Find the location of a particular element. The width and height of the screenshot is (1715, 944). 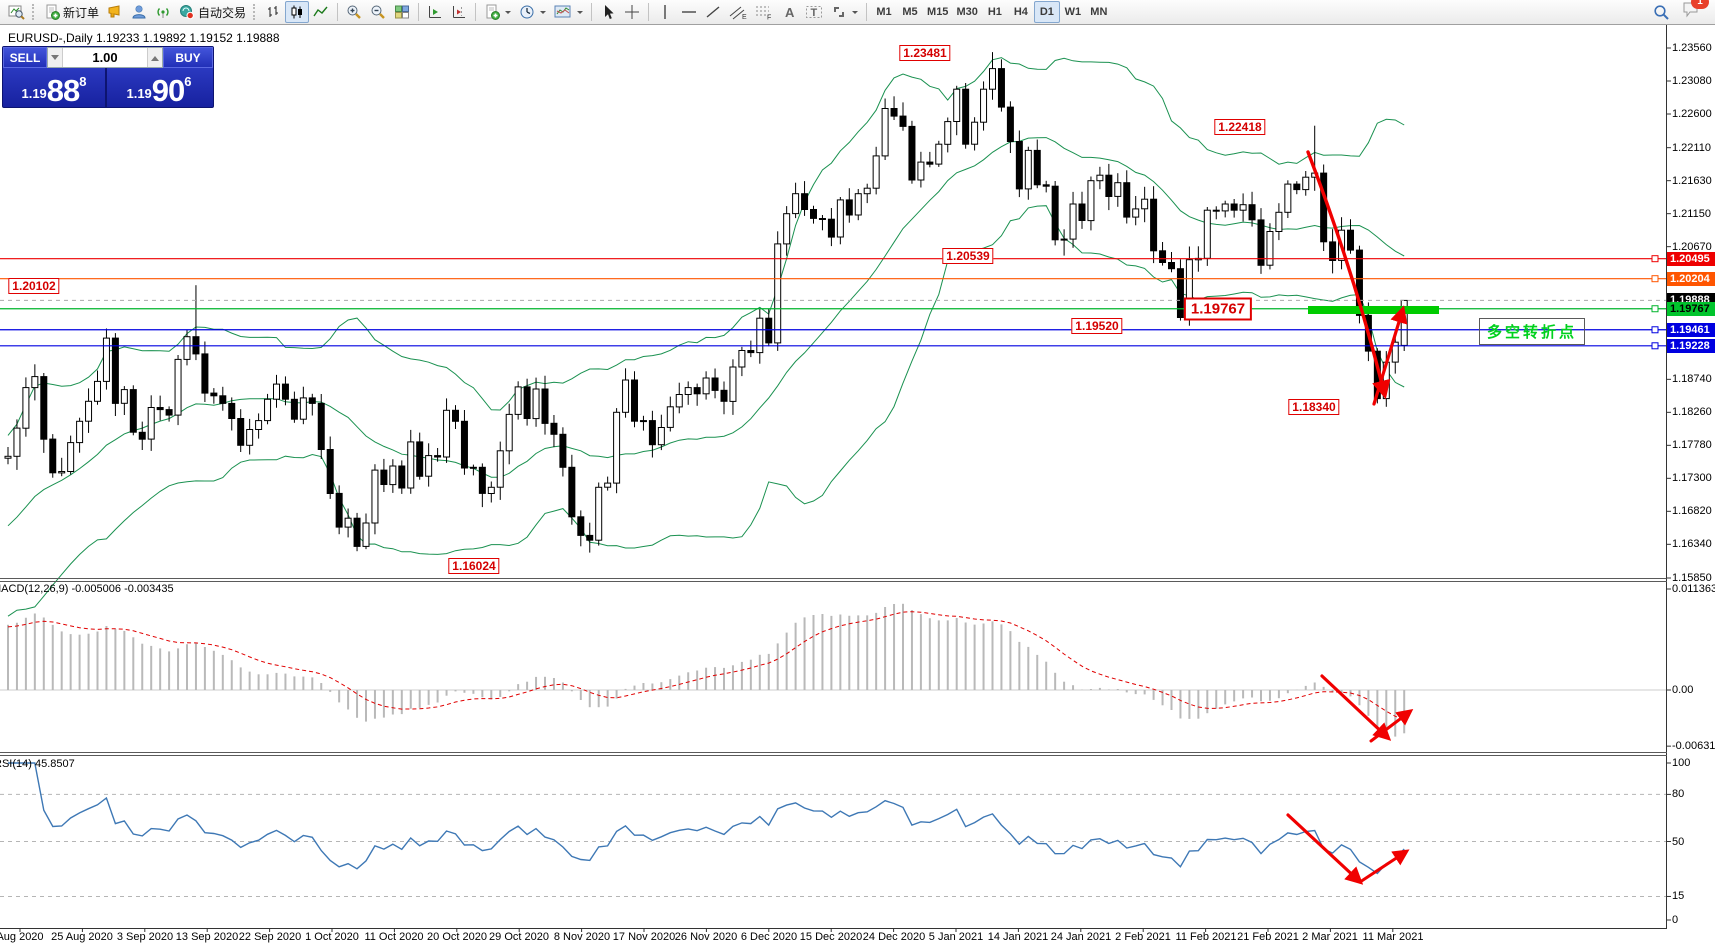

timeframe-H1: H1 is located at coordinates (995, 12).